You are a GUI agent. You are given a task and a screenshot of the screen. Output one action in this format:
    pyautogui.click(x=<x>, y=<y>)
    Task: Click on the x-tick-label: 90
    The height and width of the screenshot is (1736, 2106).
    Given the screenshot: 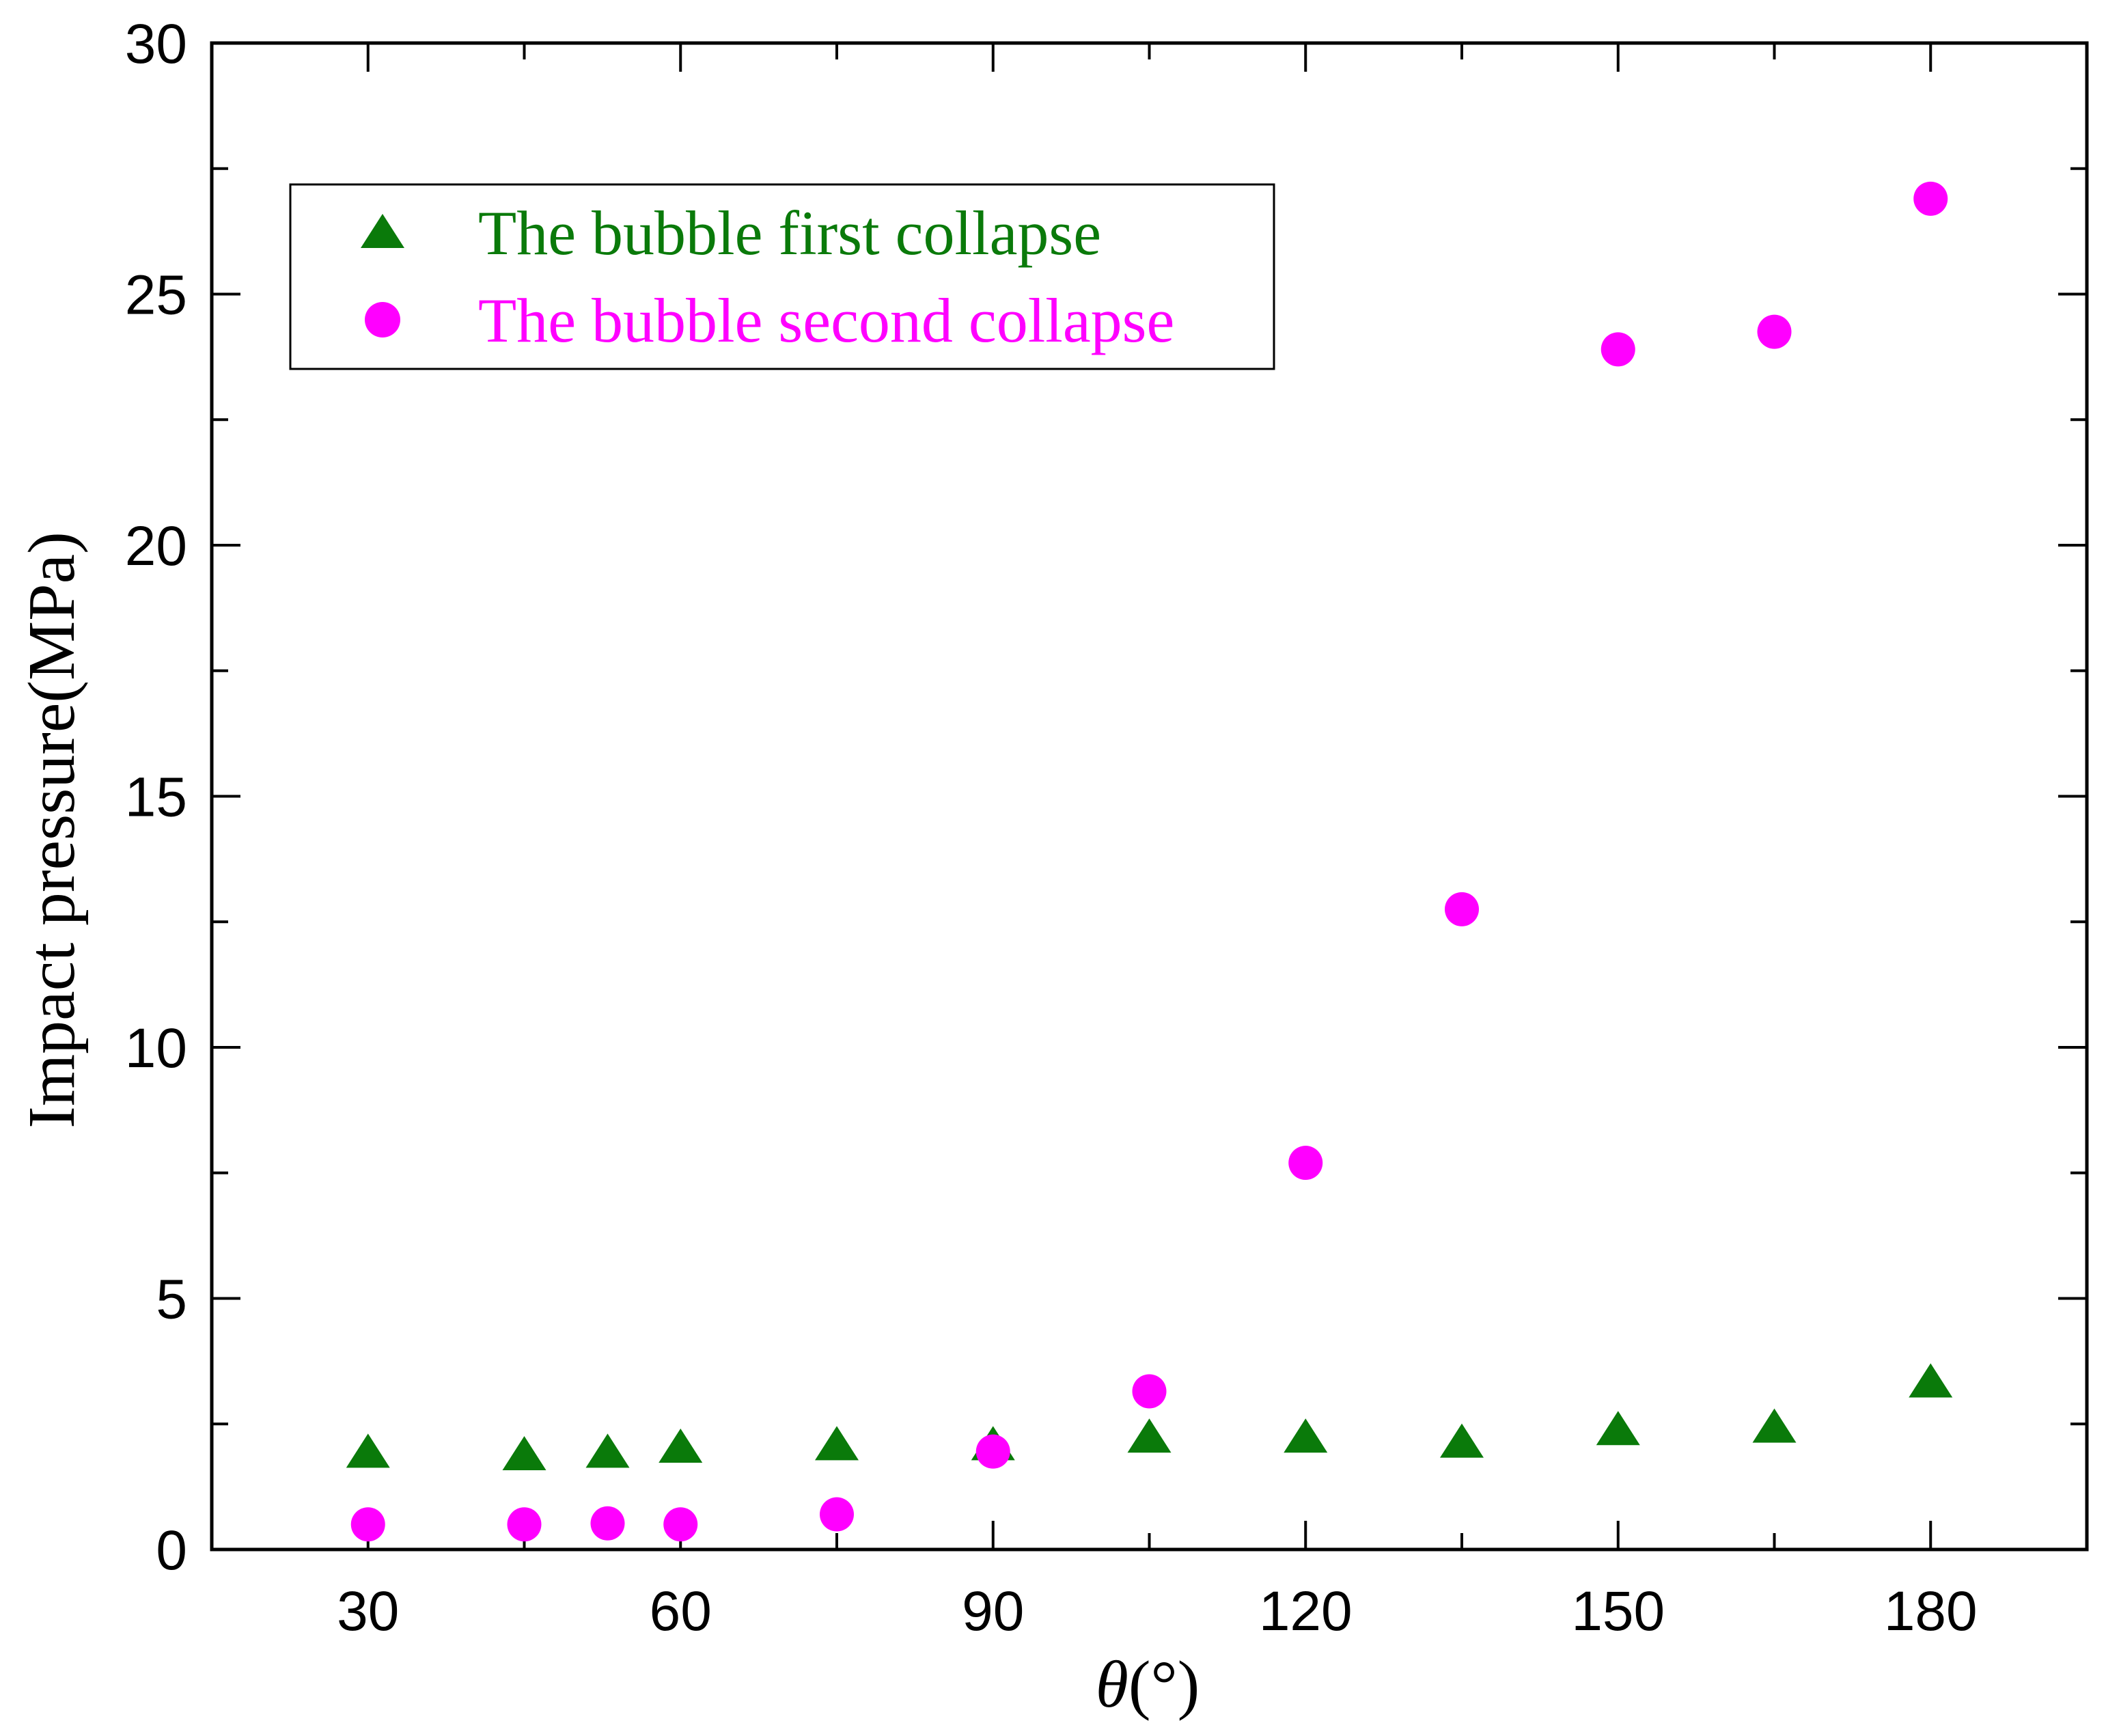 What is the action you would take?
    pyautogui.click(x=993, y=1611)
    